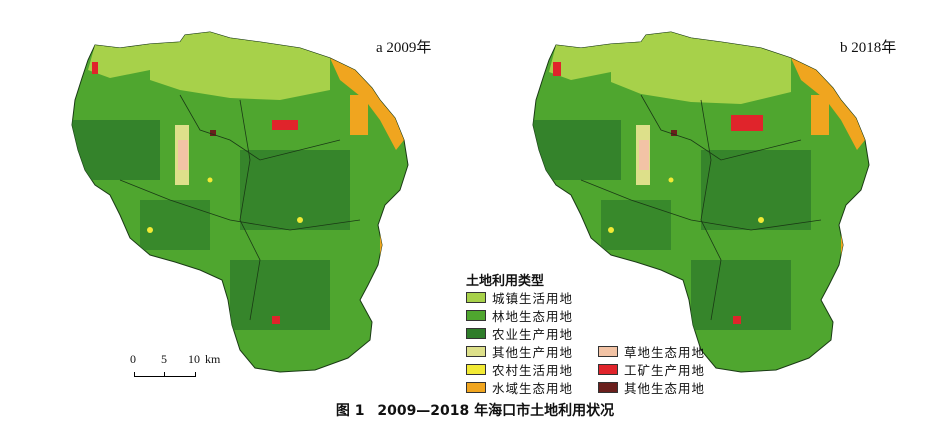  Describe the element at coordinates (213, 359) in the screenshot. I see `scale-unit: km` at that location.